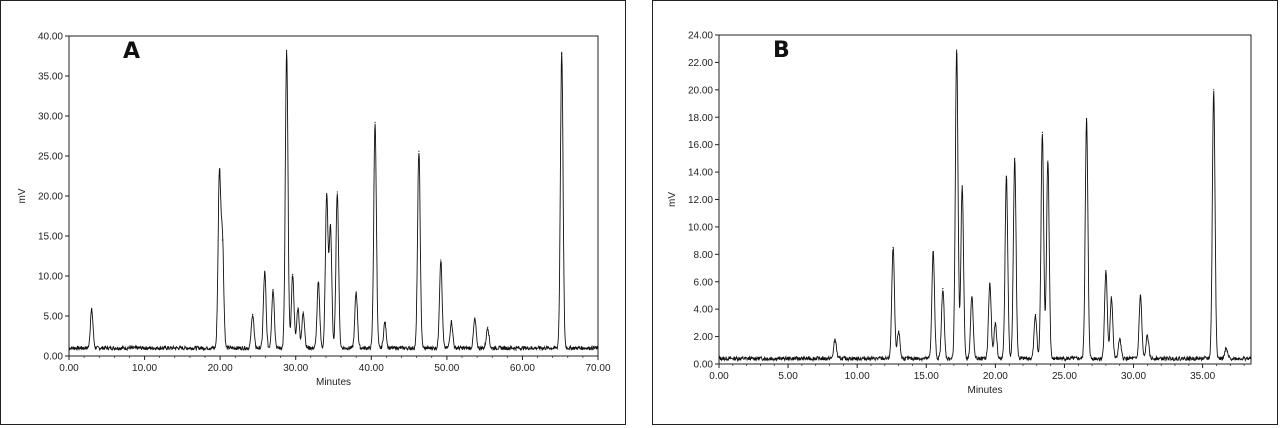 The width and height of the screenshot is (1280, 428). I want to click on panel-label: B, so click(781, 50).